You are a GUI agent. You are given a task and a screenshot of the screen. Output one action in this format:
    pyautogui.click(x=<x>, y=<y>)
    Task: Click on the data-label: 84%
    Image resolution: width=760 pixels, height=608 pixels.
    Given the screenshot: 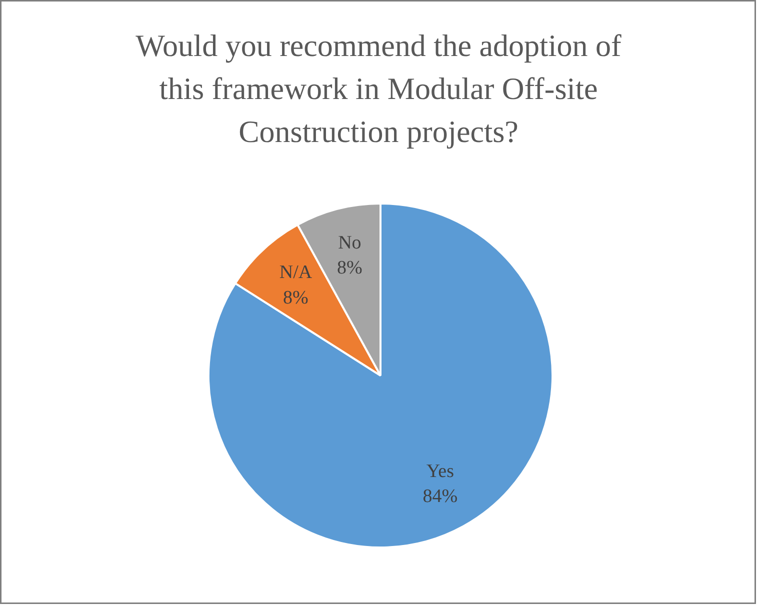 What is the action you would take?
    pyautogui.click(x=440, y=497)
    